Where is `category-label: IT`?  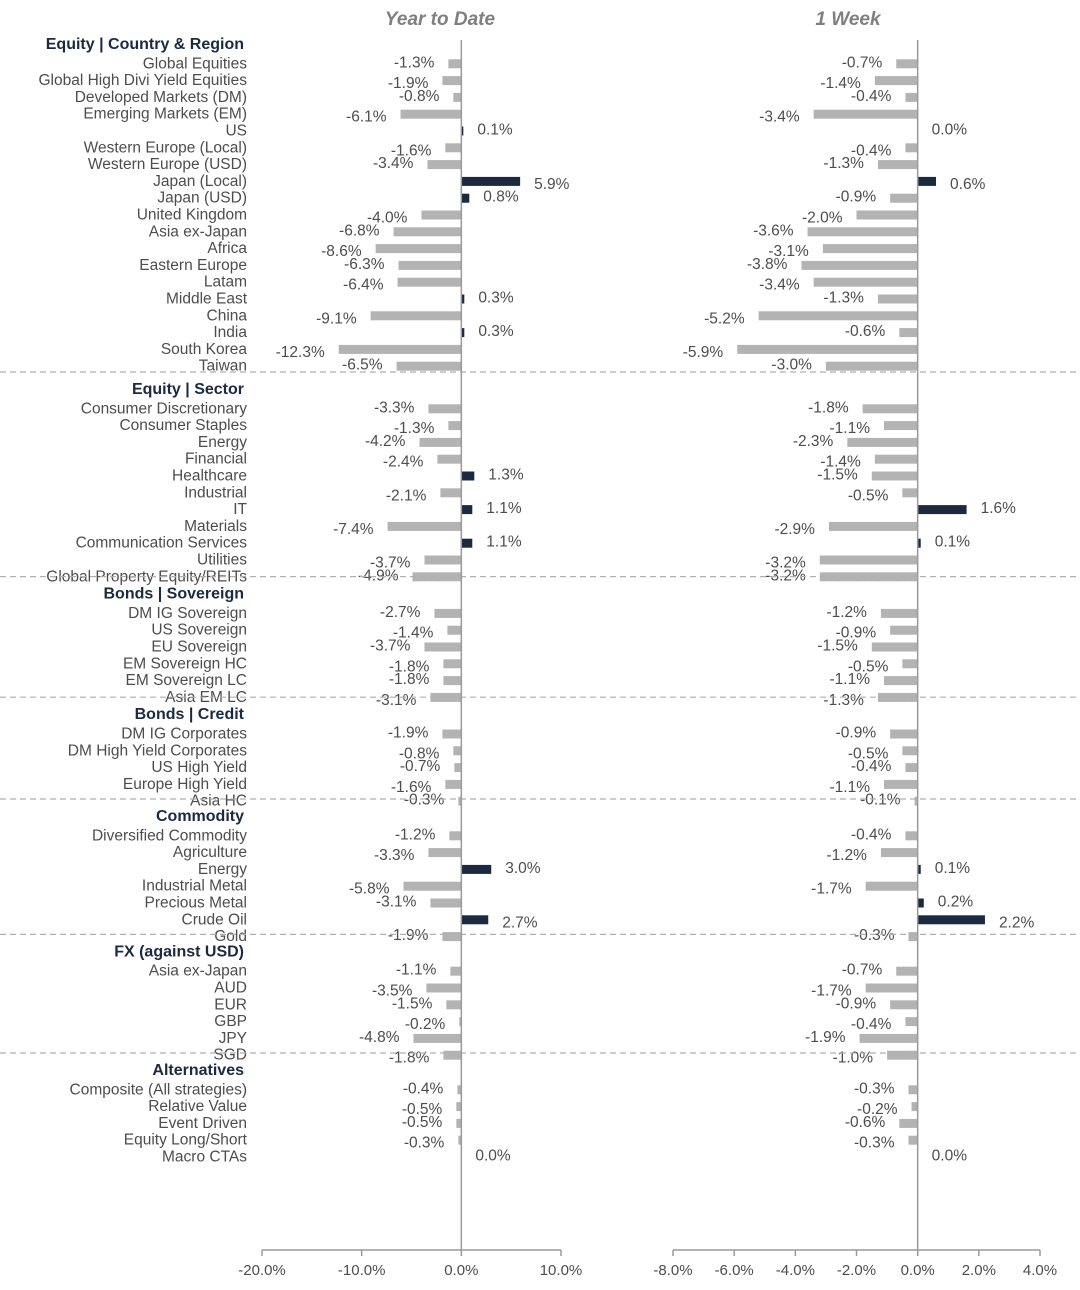 category-label: IT is located at coordinates (240, 509).